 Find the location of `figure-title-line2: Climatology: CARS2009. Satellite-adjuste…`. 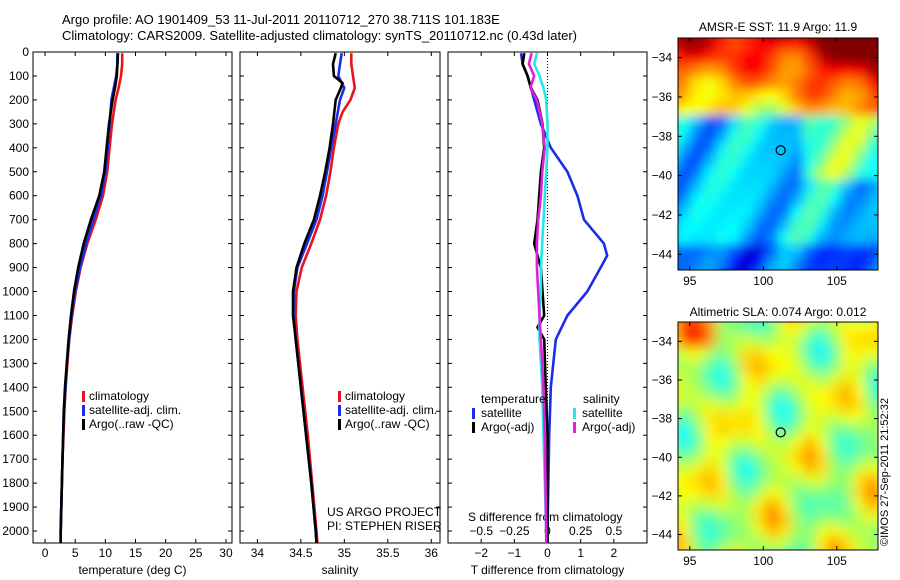

figure-title-line2: Climatology: CARS2009. Satellite-adjuste… is located at coordinates (319, 35).